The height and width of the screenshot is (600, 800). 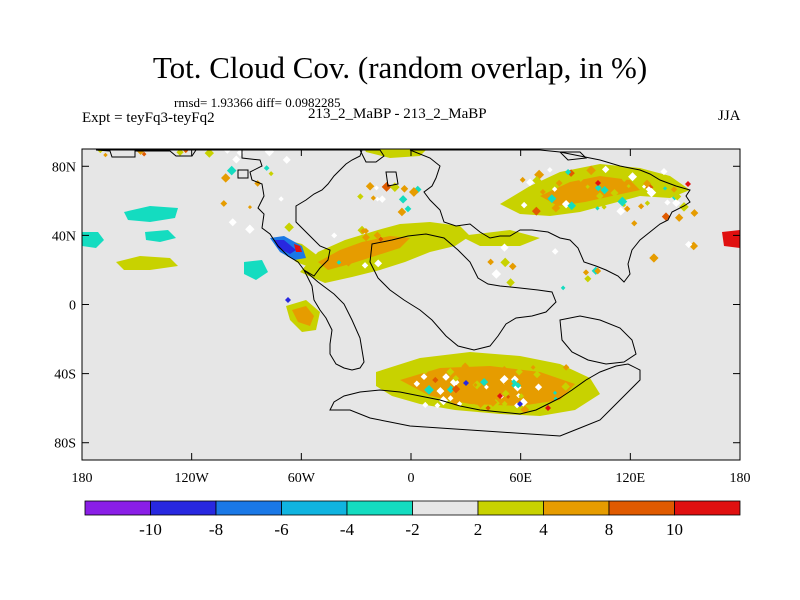 I want to click on lon-tick-label: 120W, so click(x=192, y=478).